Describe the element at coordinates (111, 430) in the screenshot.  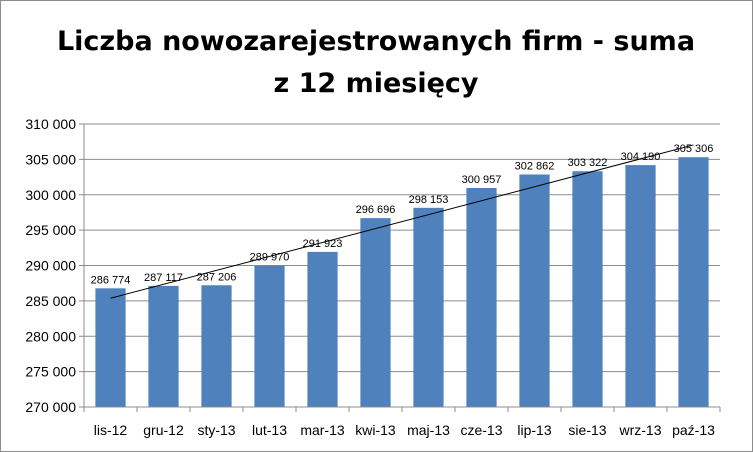
I see `x-tick-label: lis-12` at that location.